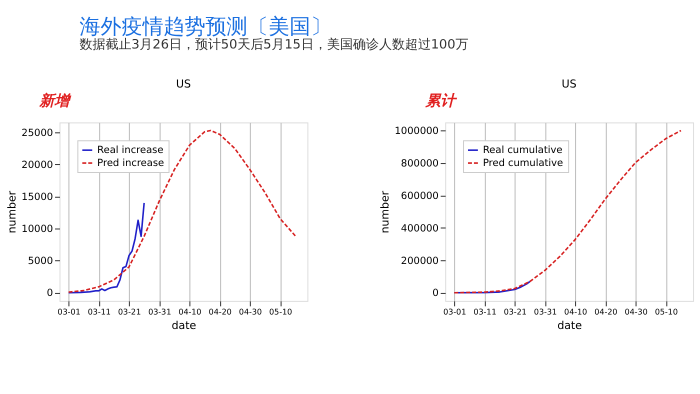 This screenshot has height=394, width=700. What do you see at coordinates (419, 228) in the screenshot?
I see `y-tick-label: 400000` at bounding box center [419, 228].